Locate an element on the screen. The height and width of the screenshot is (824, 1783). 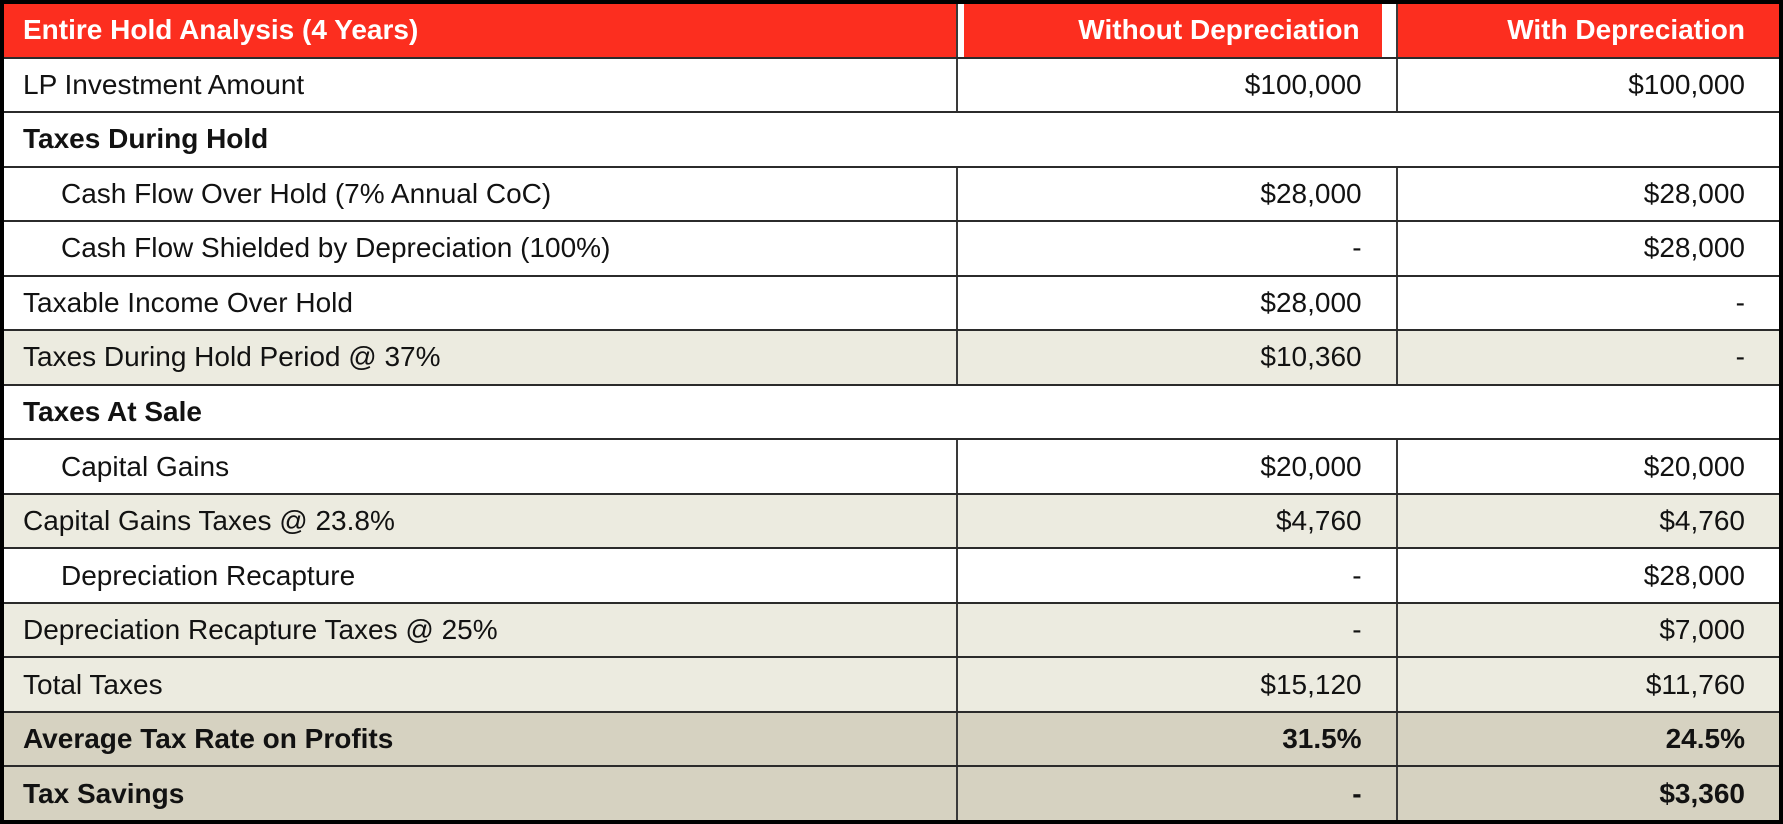
value-with: $20,000 is located at coordinates (1587, 466).